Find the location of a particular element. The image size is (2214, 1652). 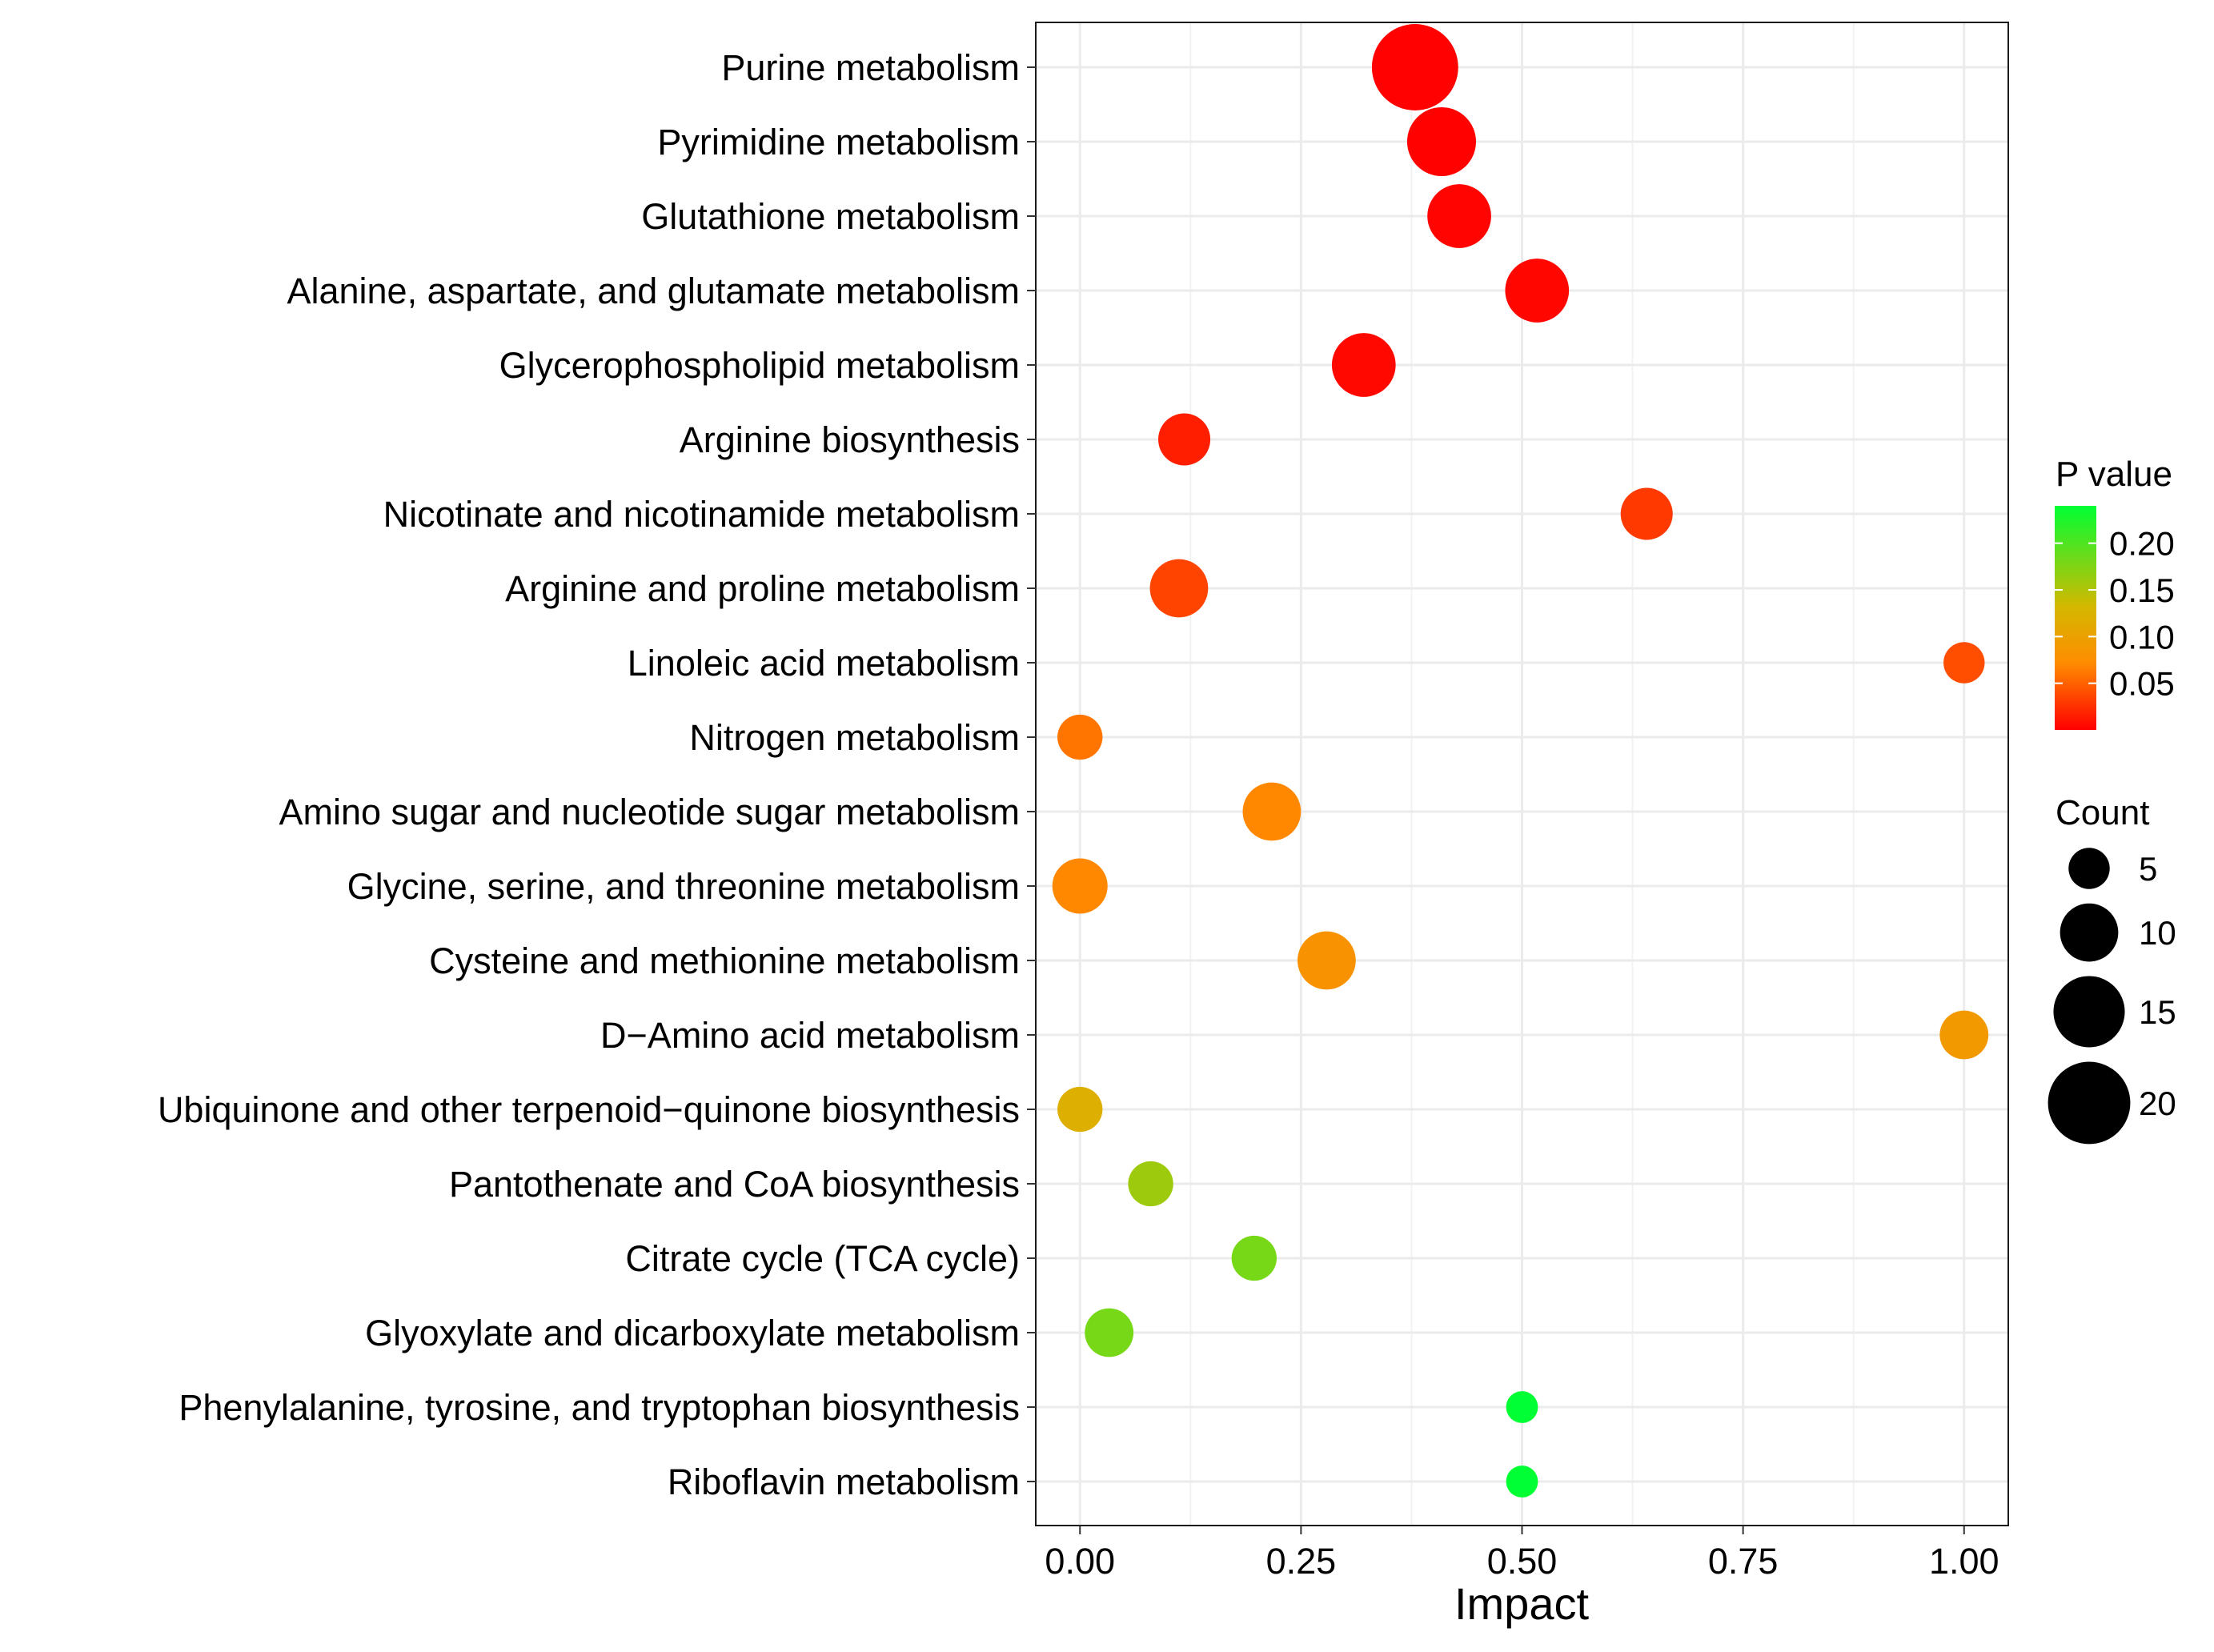

size-legend-title: Count is located at coordinates (2102, 812).